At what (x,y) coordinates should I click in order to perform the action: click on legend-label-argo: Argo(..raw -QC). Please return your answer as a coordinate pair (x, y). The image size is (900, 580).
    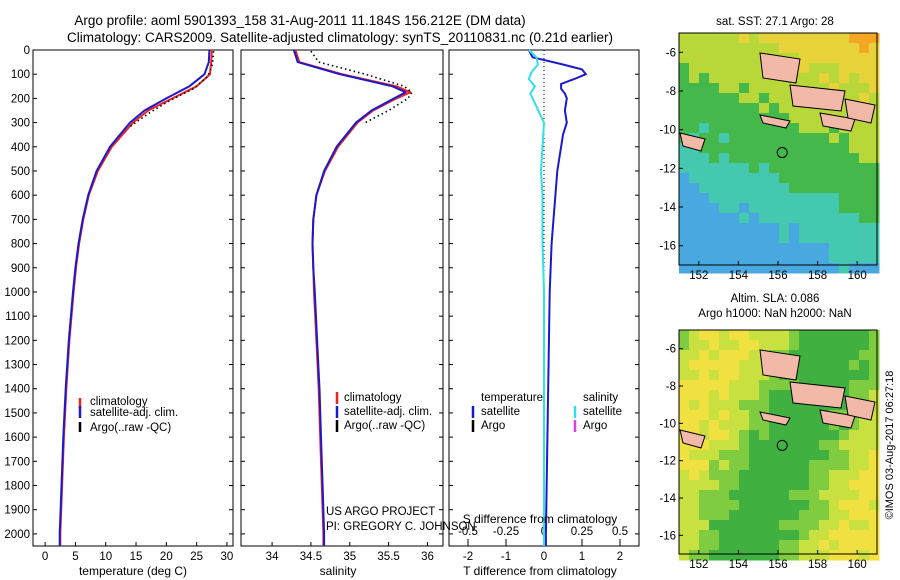
    Looking at the image, I should click on (130, 428).